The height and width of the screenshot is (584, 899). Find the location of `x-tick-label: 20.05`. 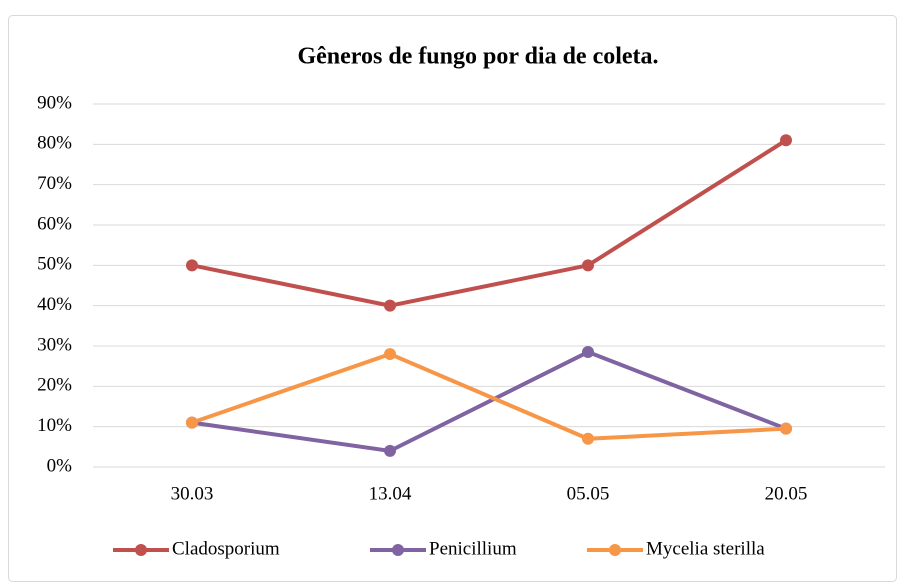

x-tick-label: 20.05 is located at coordinates (786, 493).